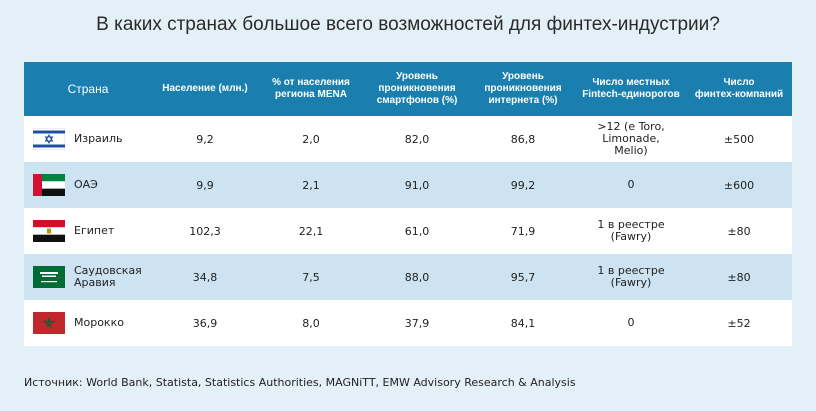  I want to click on header-unicorns: Число местных Fintech-единорогов, so click(631, 88).